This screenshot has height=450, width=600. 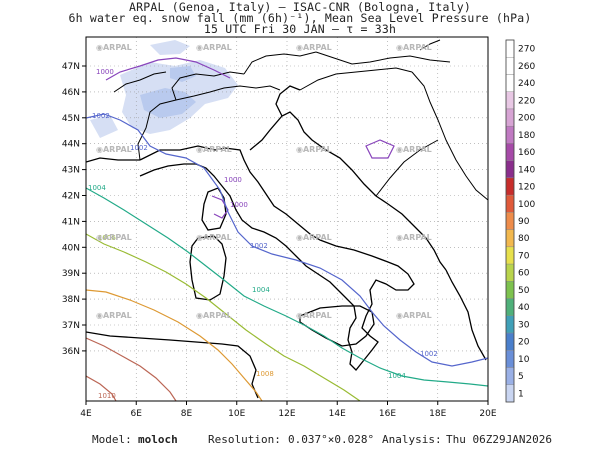 I want to click on isobar-label: 1008, so click(x=265, y=374).